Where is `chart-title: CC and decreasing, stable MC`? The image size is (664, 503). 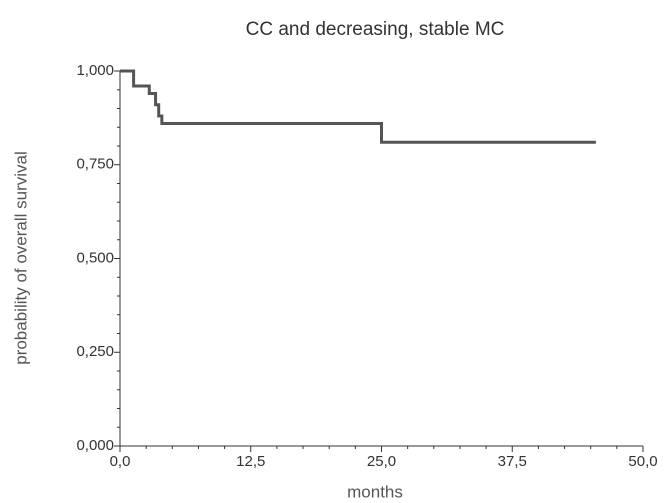 chart-title: CC and decreasing, stable MC is located at coordinates (375, 29).